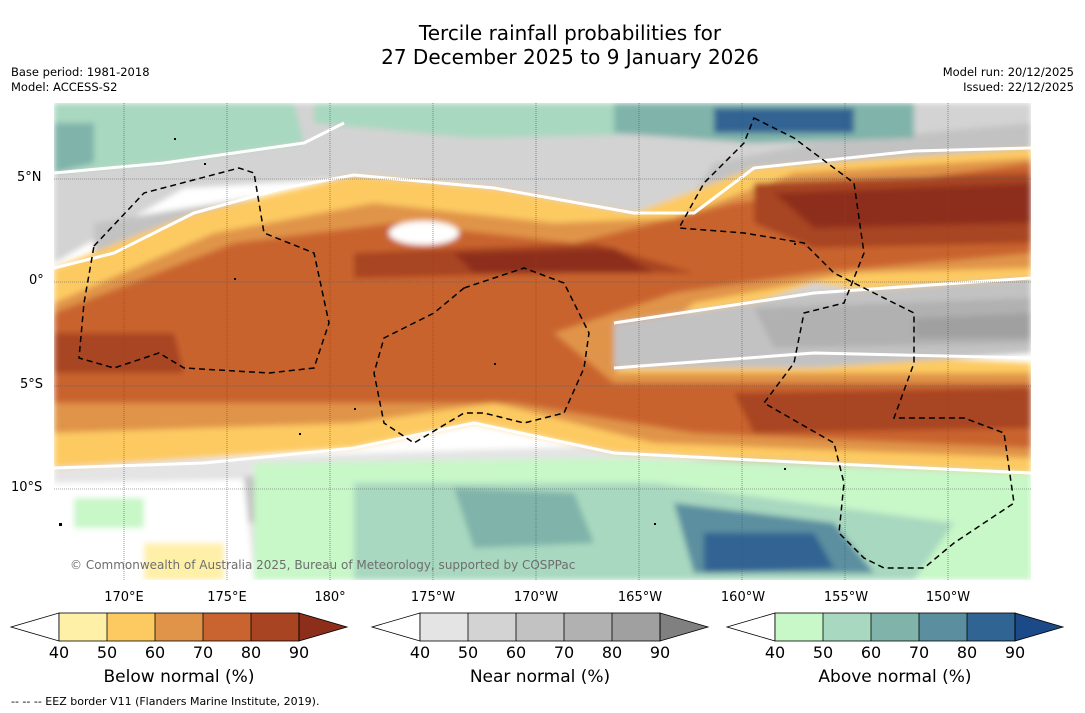 This screenshot has height=713, width=1085. What do you see at coordinates (64, 87) in the screenshot?
I see `model-name: Model: ACCESS-S2` at bounding box center [64, 87].